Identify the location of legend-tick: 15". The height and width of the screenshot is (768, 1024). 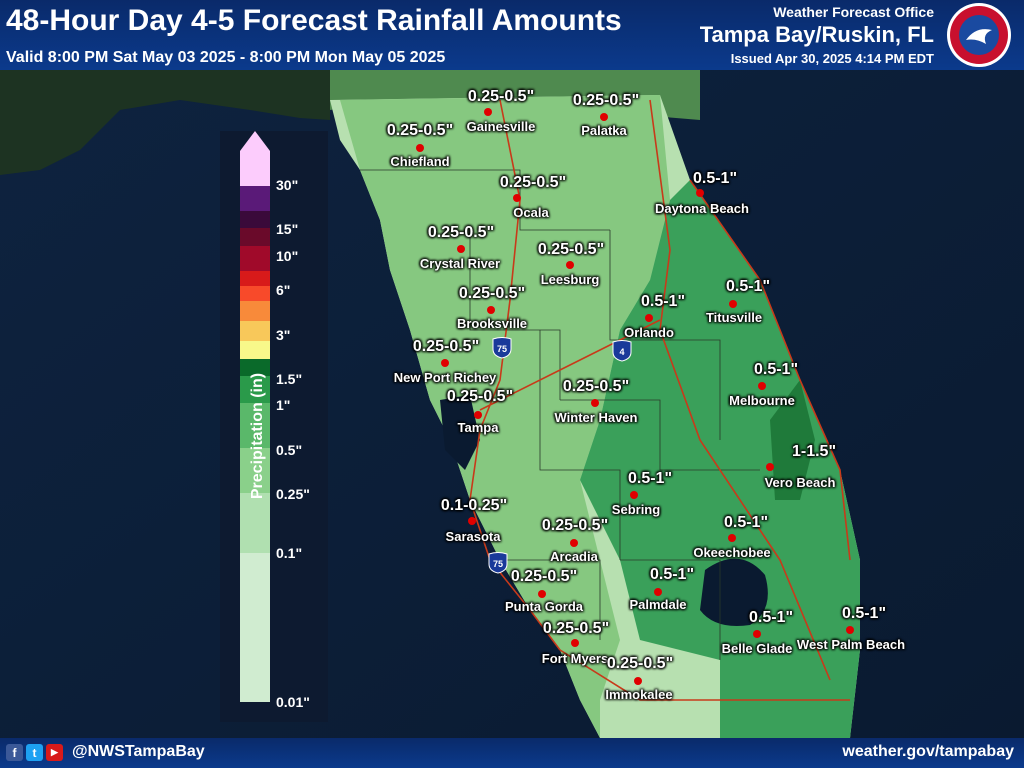
(287, 229).